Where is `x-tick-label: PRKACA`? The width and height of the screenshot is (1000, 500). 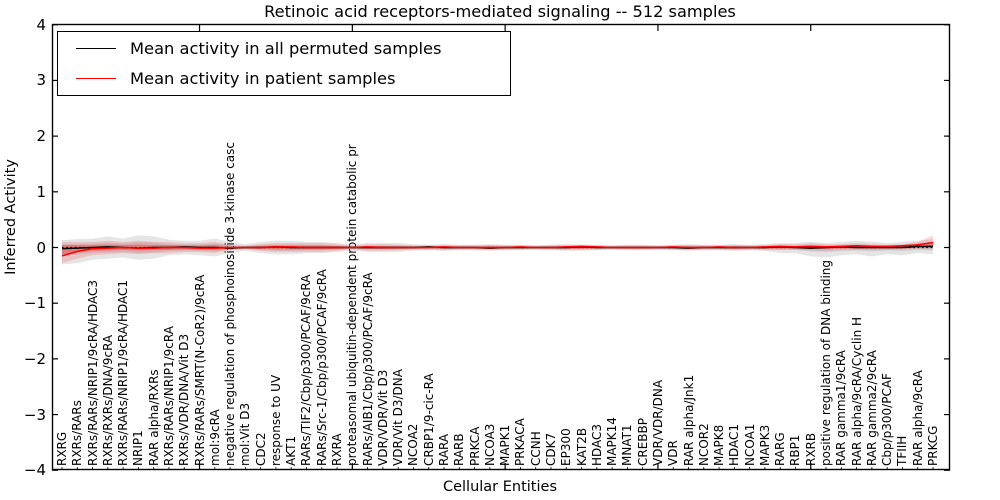 x-tick-label: PRKACA is located at coordinates (520, 442).